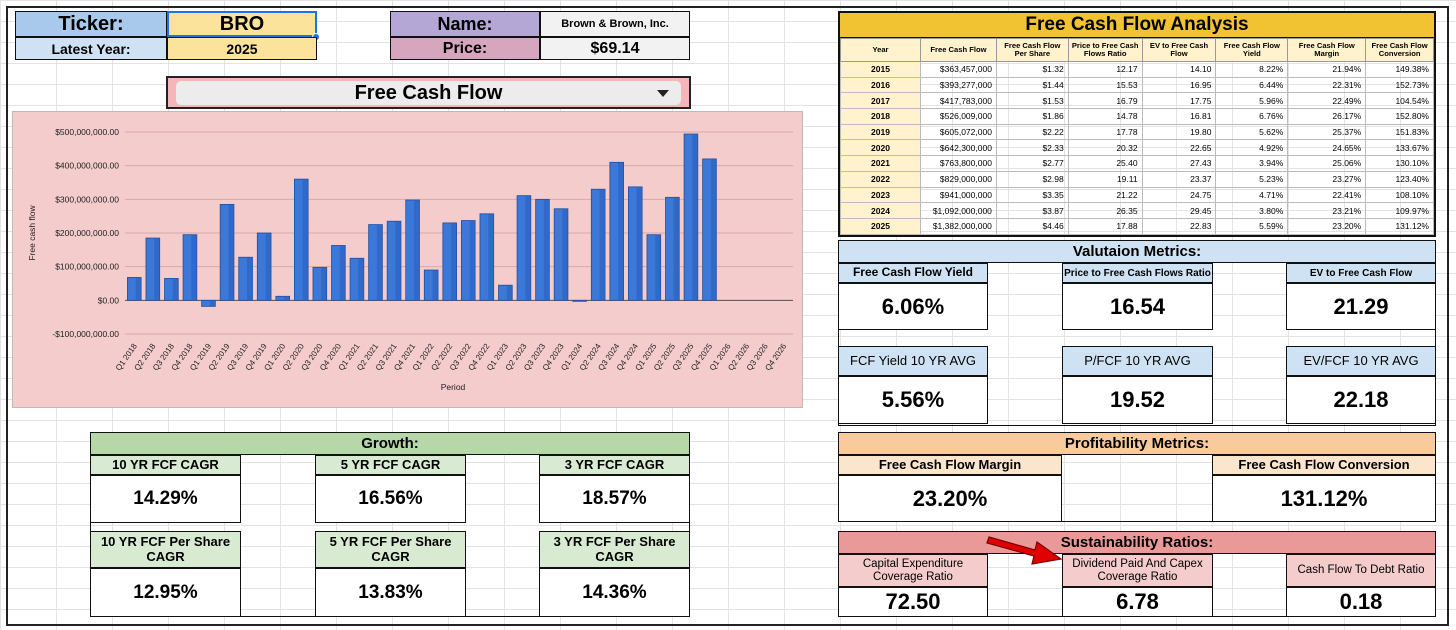  I want to click on chart-bar, so click(579, 300).